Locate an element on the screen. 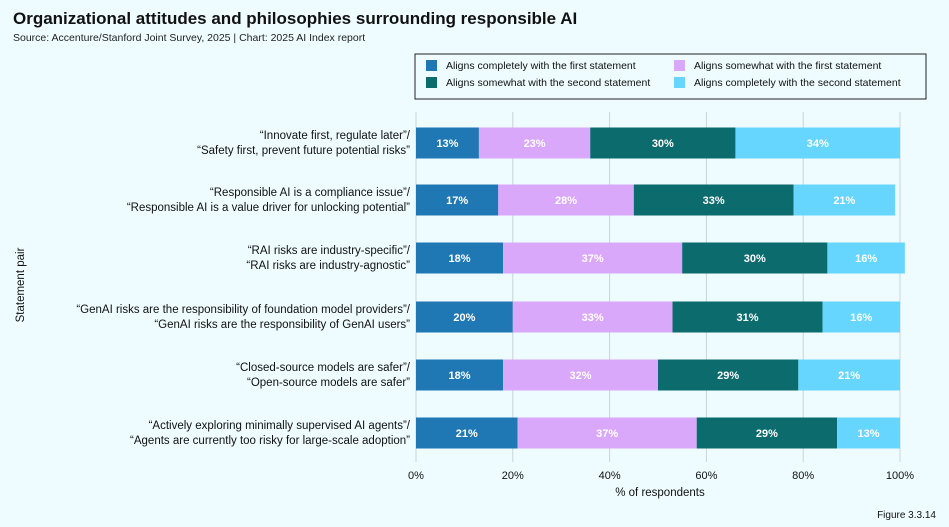  category-label: “RAI risks are industry-specific”/ is located at coordinates (329, 251).